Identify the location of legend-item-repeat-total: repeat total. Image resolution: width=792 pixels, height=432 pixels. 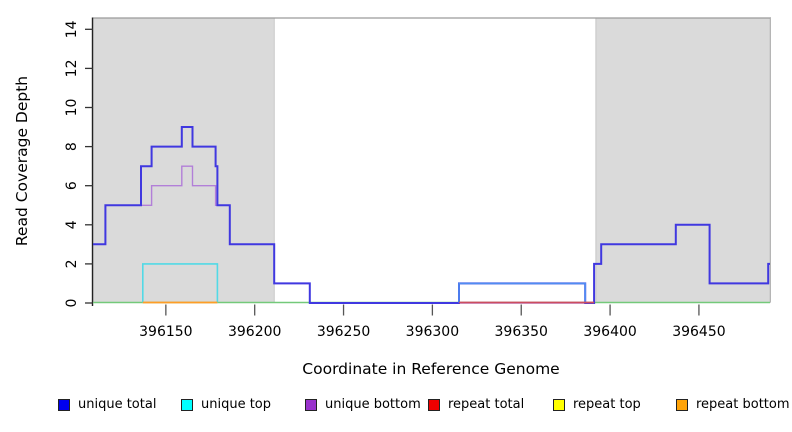
(476, 405).